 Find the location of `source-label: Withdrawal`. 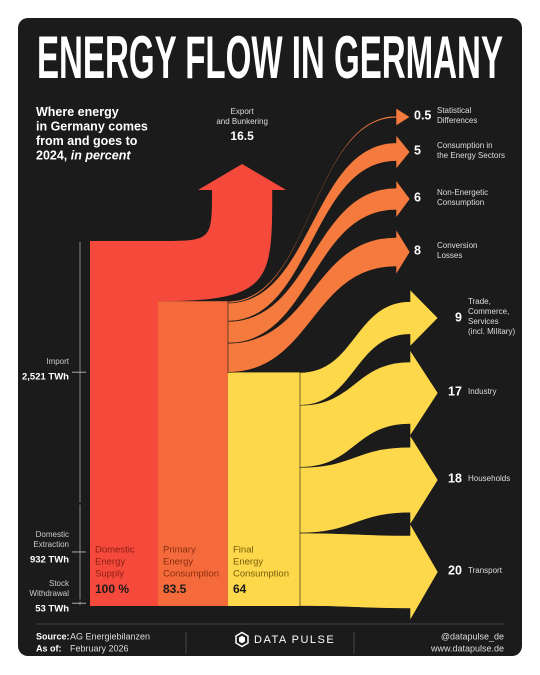

source-label: Withdrawal is located at coordinates (49, 593).